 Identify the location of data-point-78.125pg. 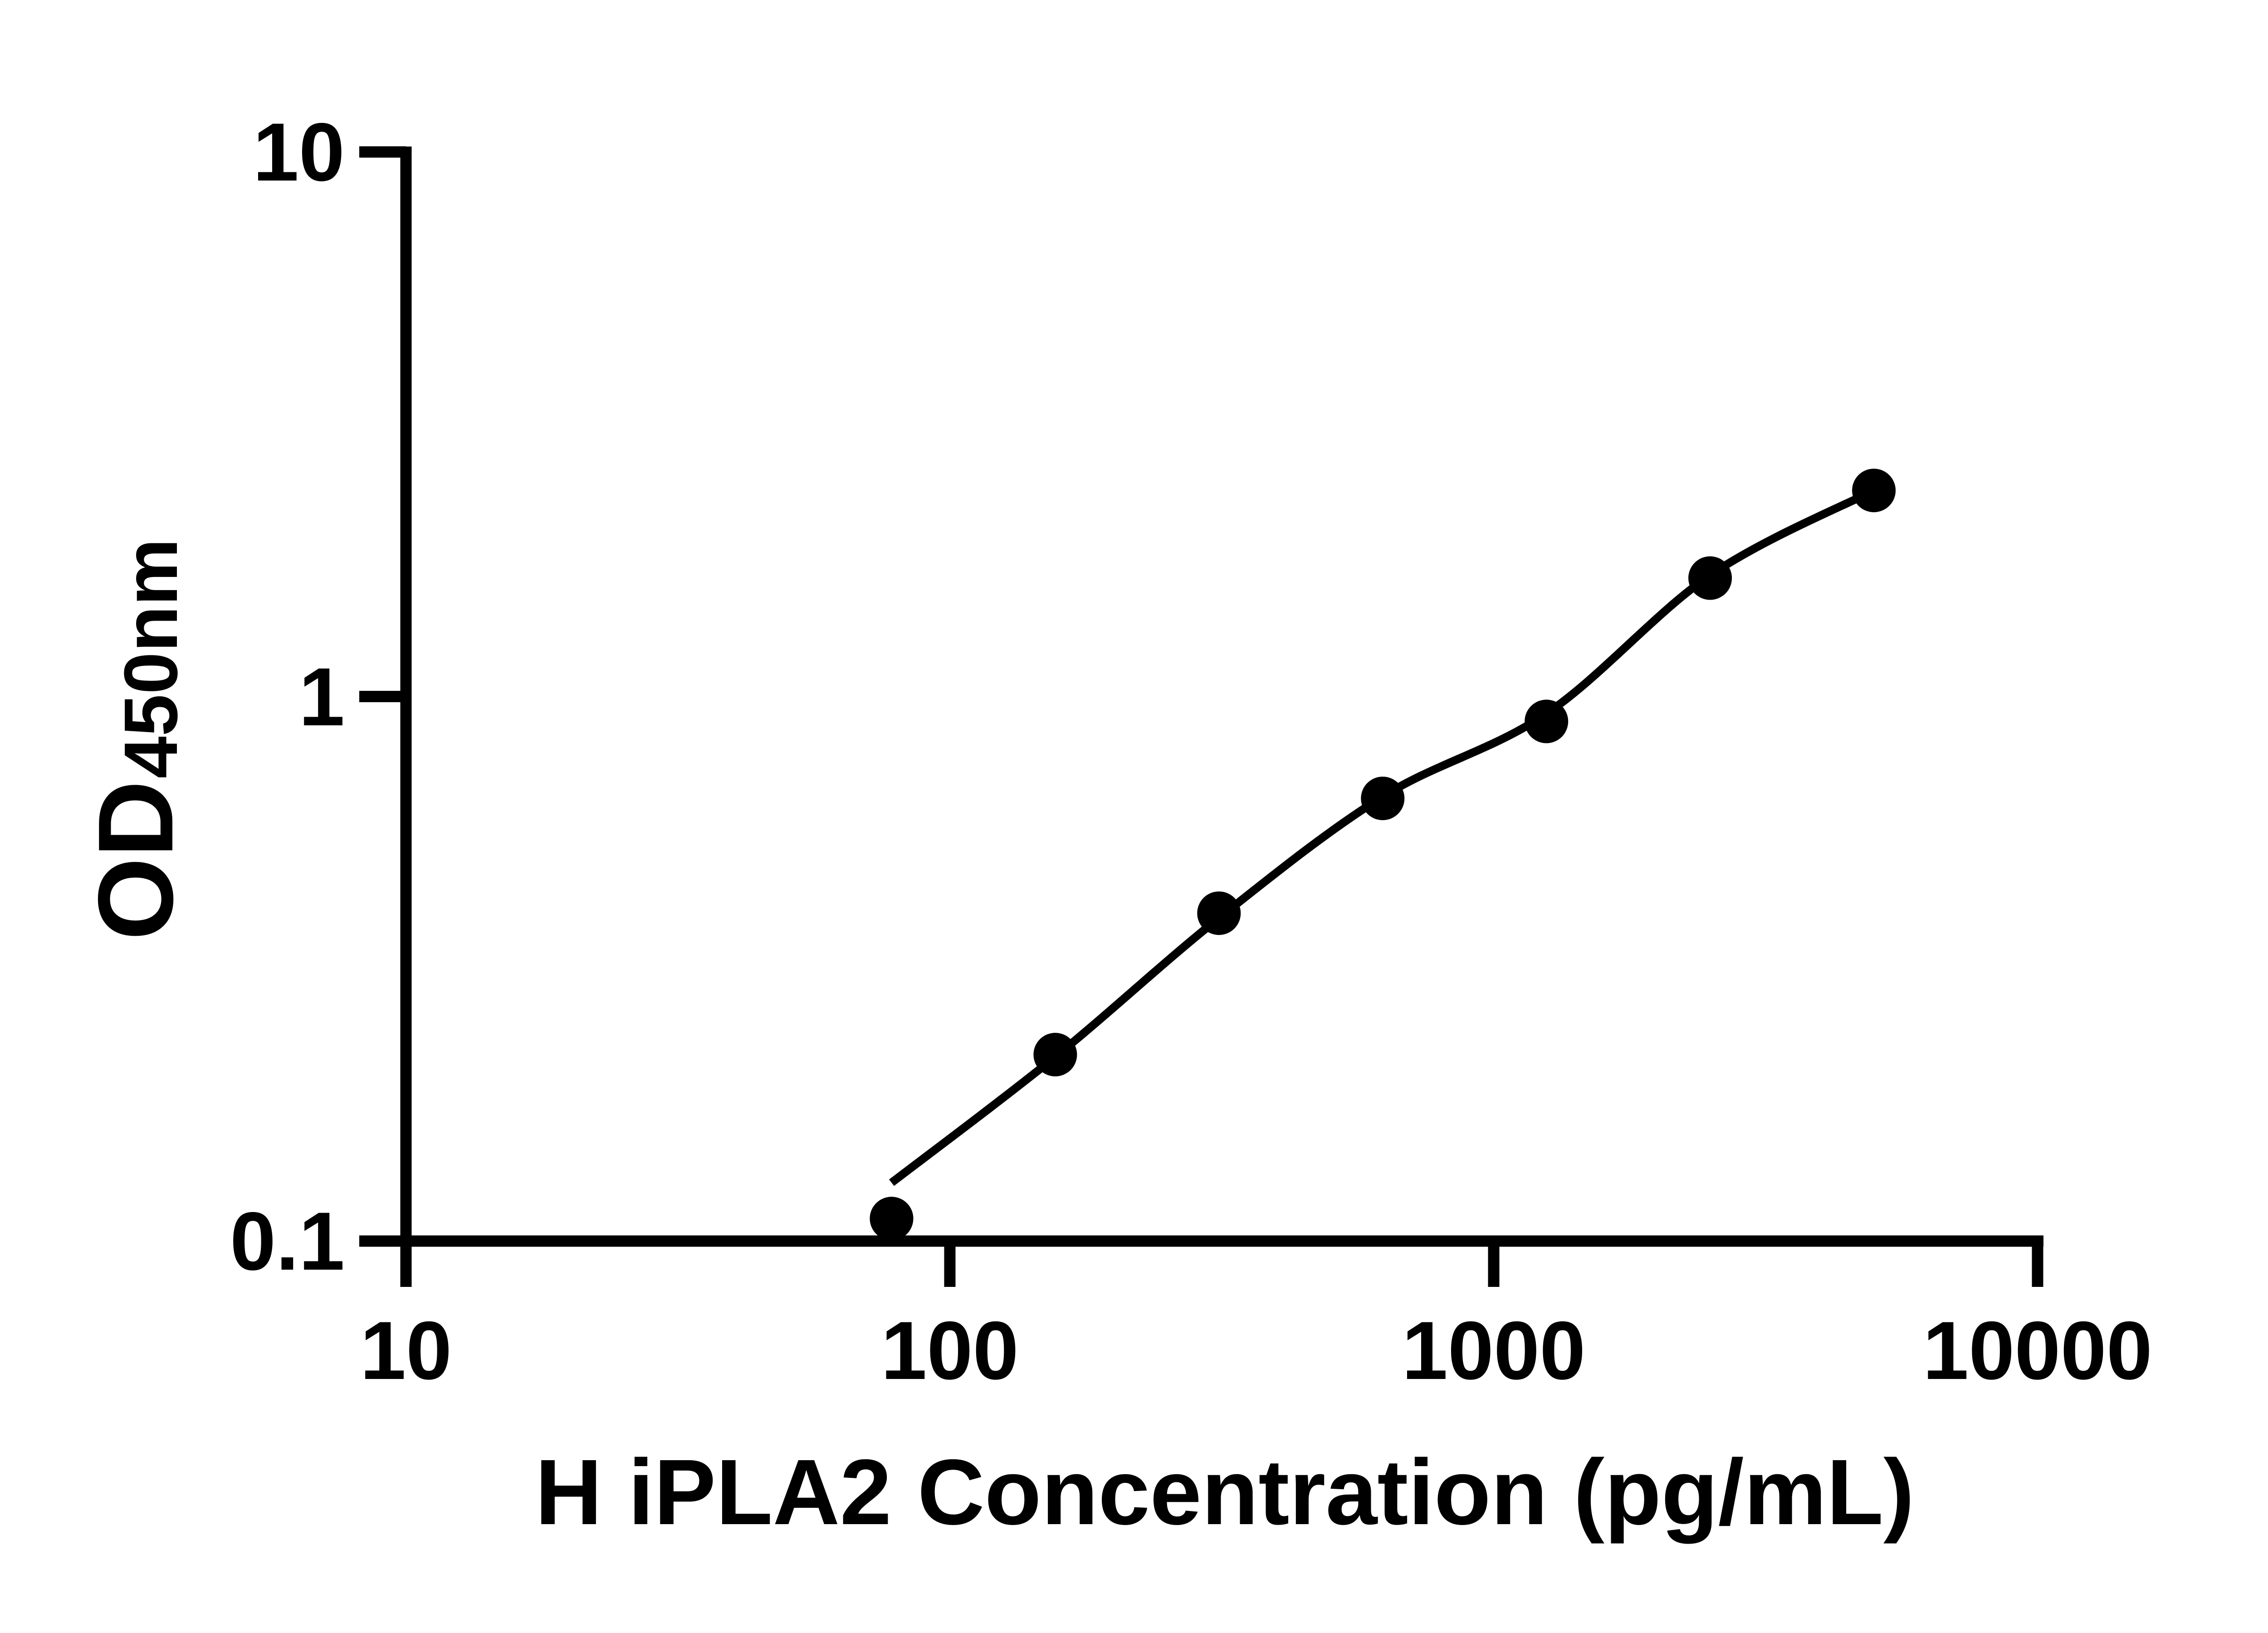
(892, 1219).